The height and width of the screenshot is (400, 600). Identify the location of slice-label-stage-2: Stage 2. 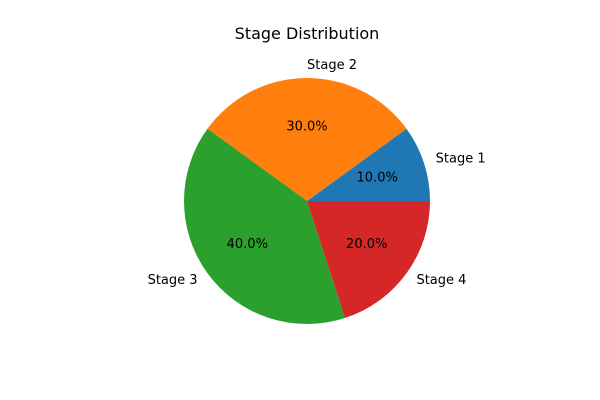
(332, 65).